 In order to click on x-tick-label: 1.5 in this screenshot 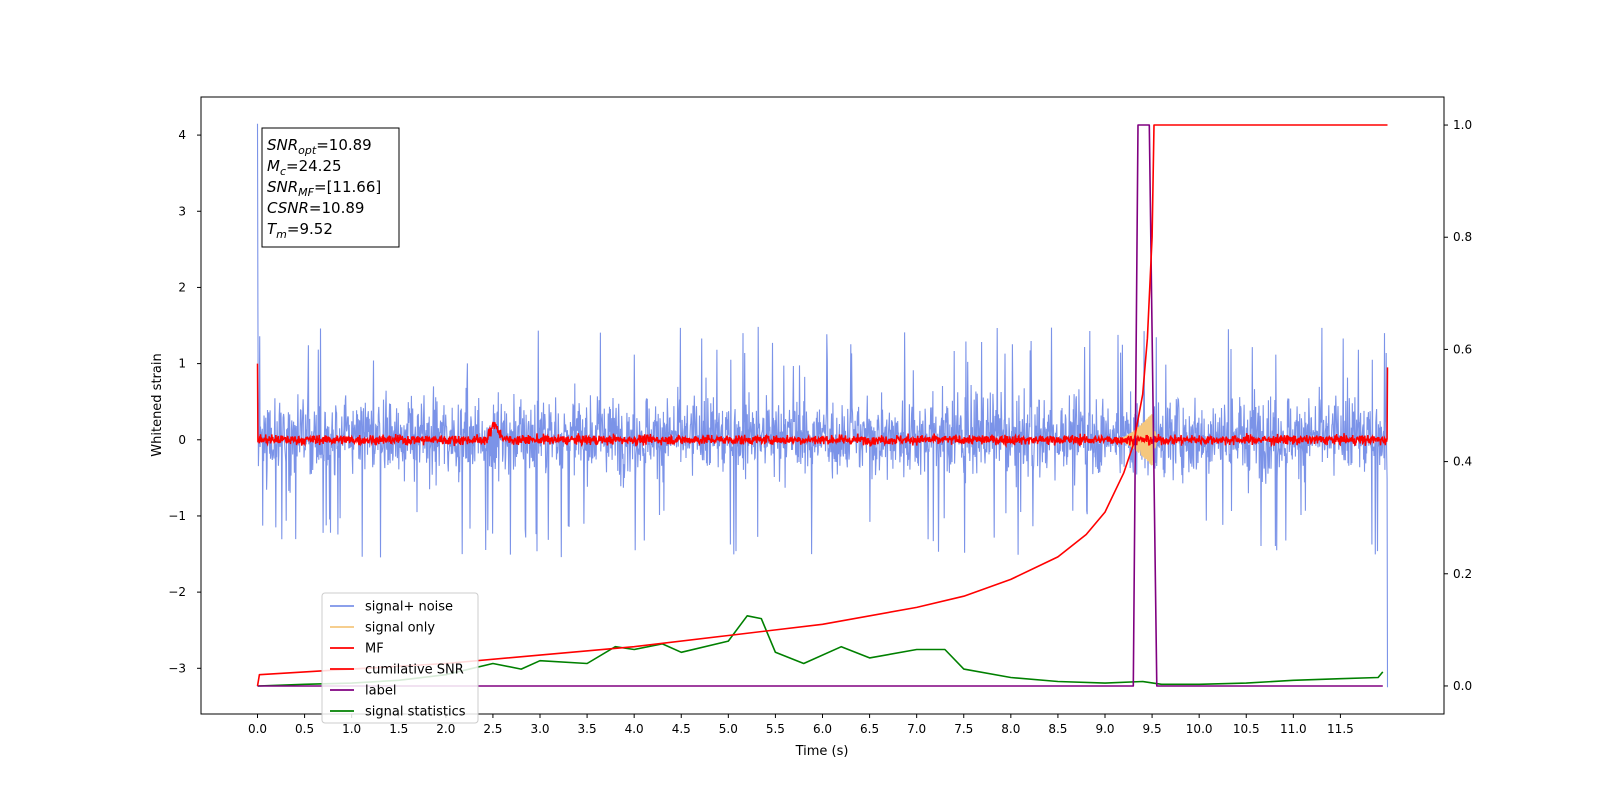, I will do `click(398, 729)`.